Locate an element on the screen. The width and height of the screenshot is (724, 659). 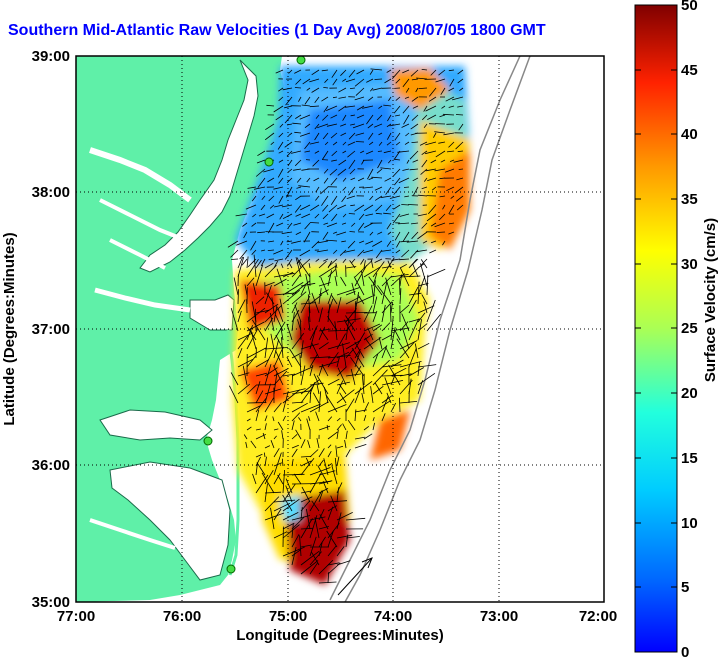
colorbar-label: Surface Velocity (cm/s) is located at coordinates (710, 300).